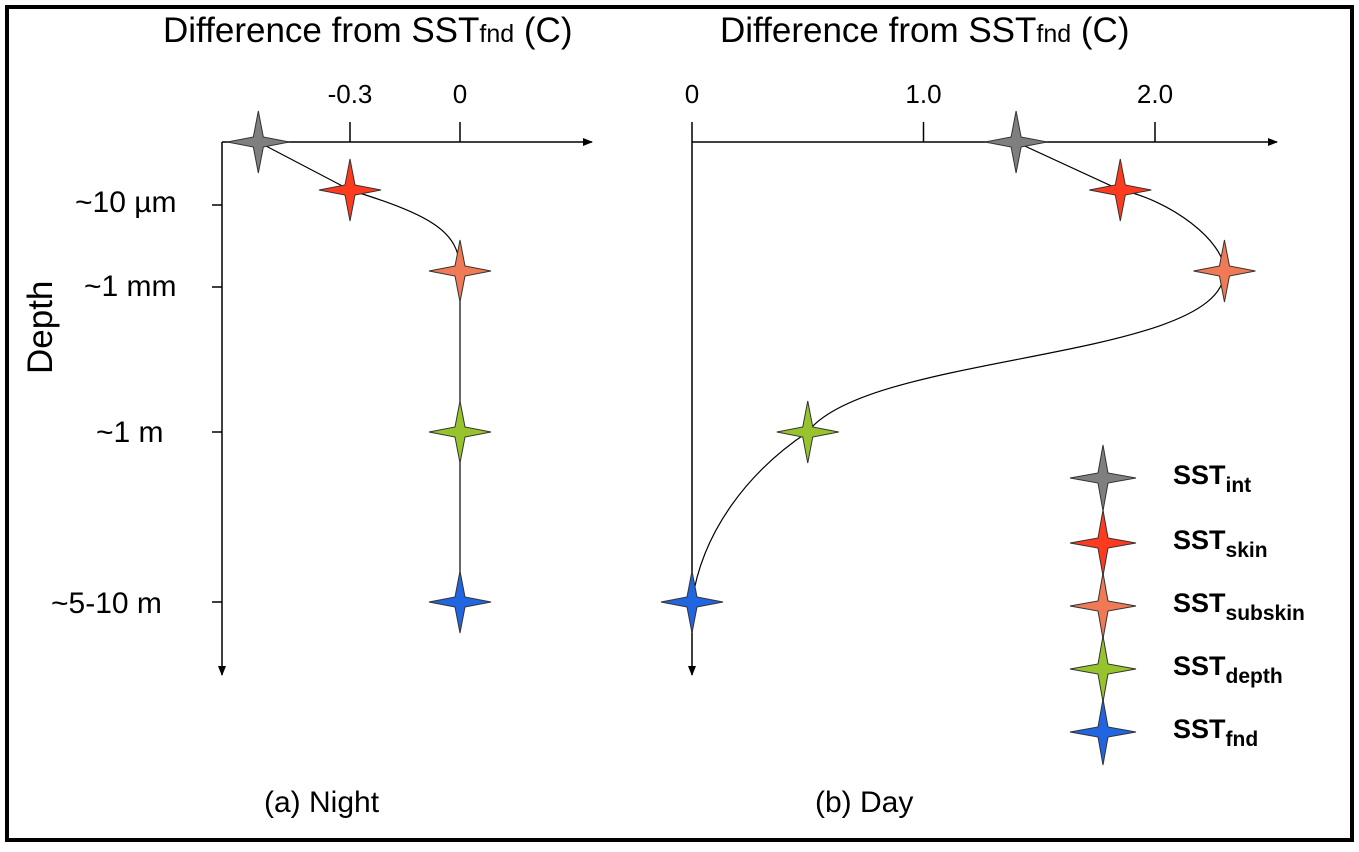 The image size is (1359, 852). Describe the element at coordinates (1016, 142) in the screenshot. I see `day-marker-int` at that location.